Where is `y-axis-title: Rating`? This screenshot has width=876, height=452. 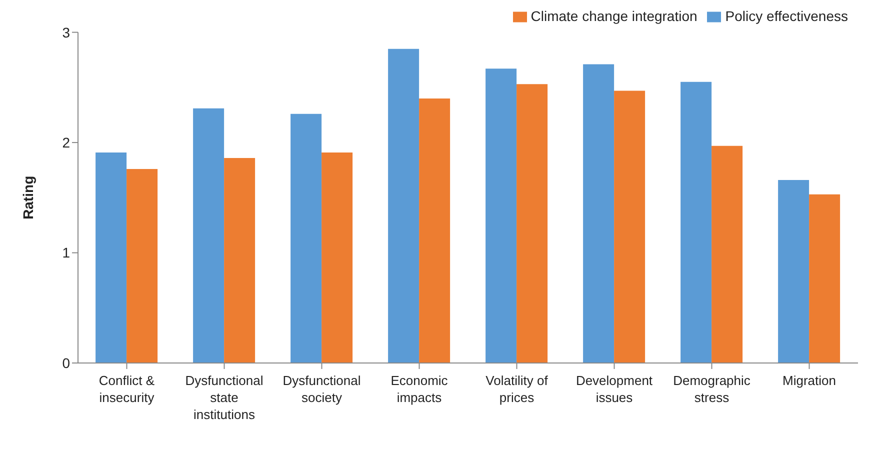 y-axis-title: Rating is located at coordinates (28, 198).